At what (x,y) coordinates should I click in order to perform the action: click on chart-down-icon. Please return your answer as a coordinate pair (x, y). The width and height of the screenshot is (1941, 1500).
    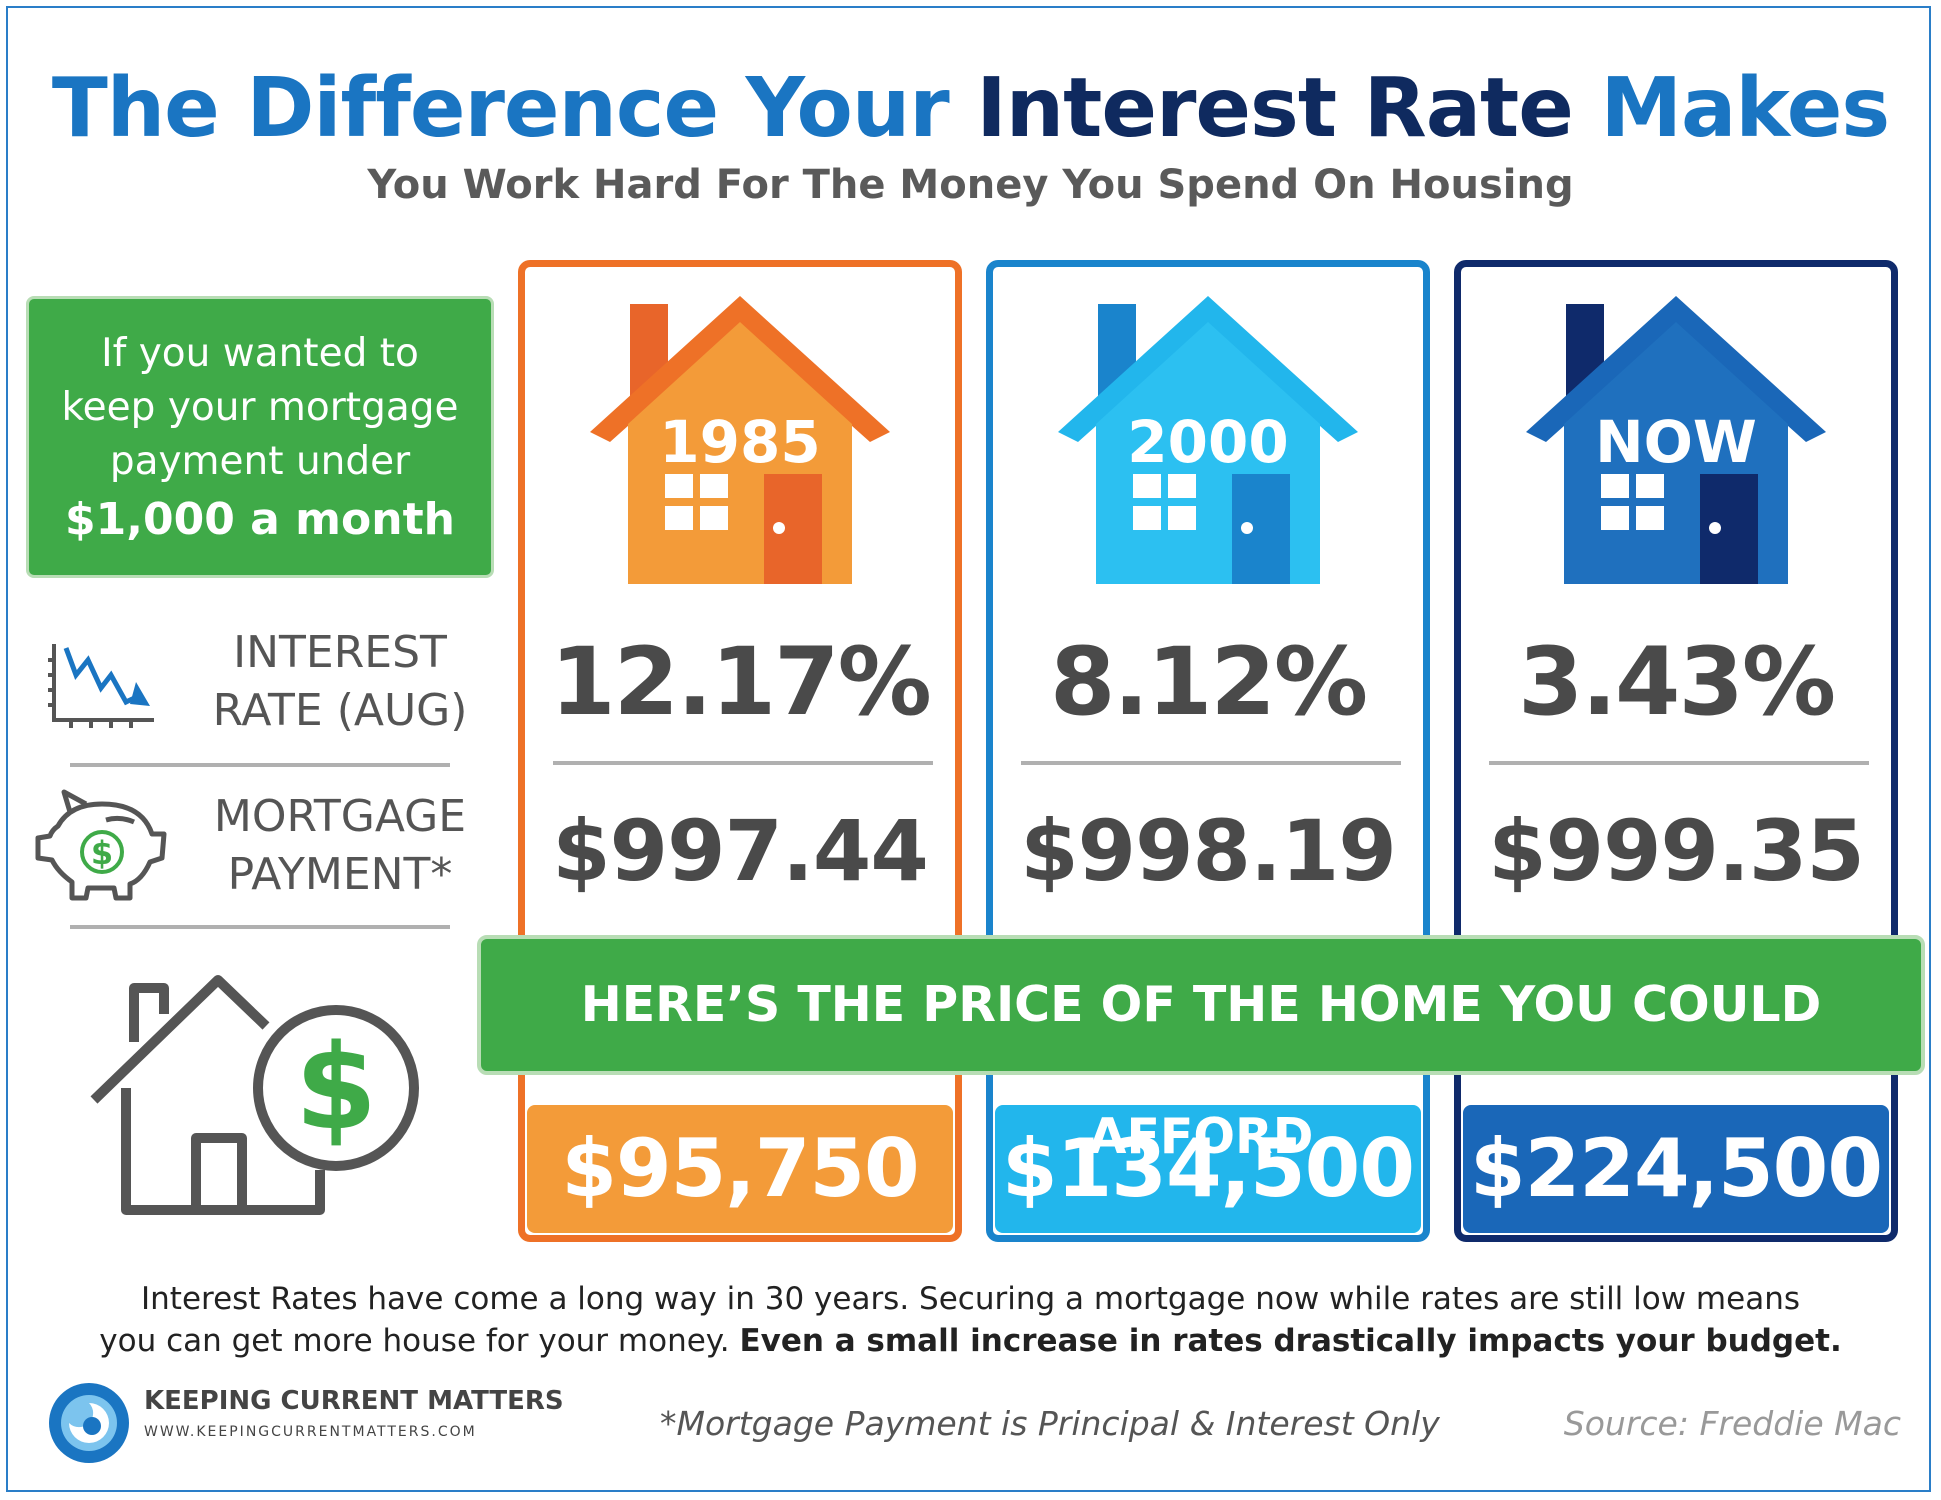
    Looking at the image, I should click on (101, 686).